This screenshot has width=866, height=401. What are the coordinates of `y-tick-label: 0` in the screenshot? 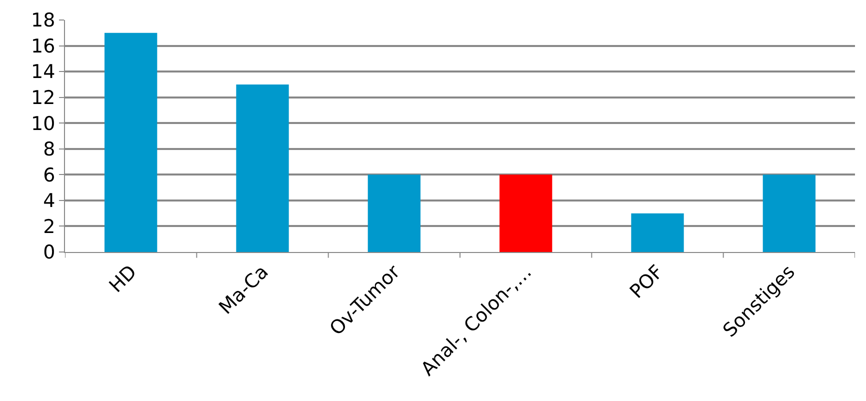 It's located at (49, 253).